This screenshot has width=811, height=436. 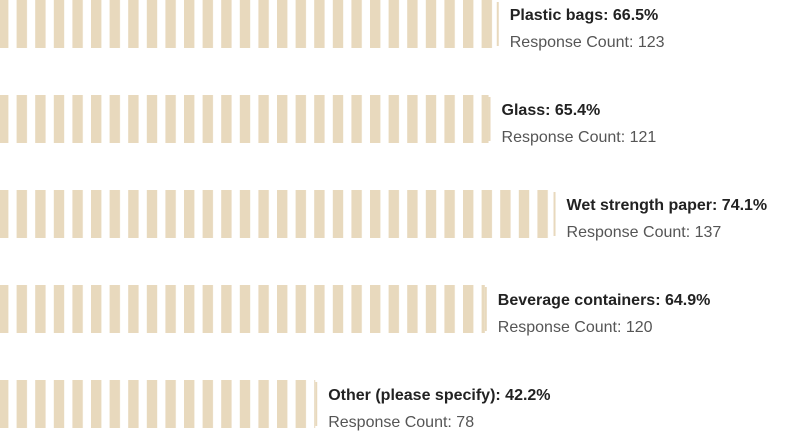 I want to click on bar-label: Glass: 65.4%, so click(x=551, y=110).